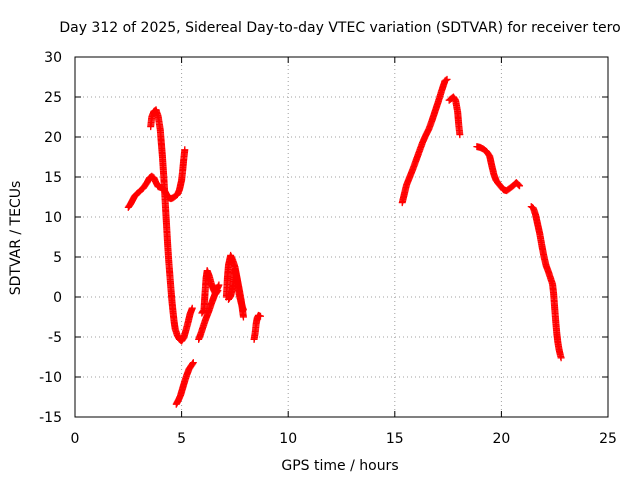 This screenshot has width=640, height=480. What do you see at coordinates (55, 338) in the screenshot?
I see `y-tick-label: -5` at bounding box center [55, 338].